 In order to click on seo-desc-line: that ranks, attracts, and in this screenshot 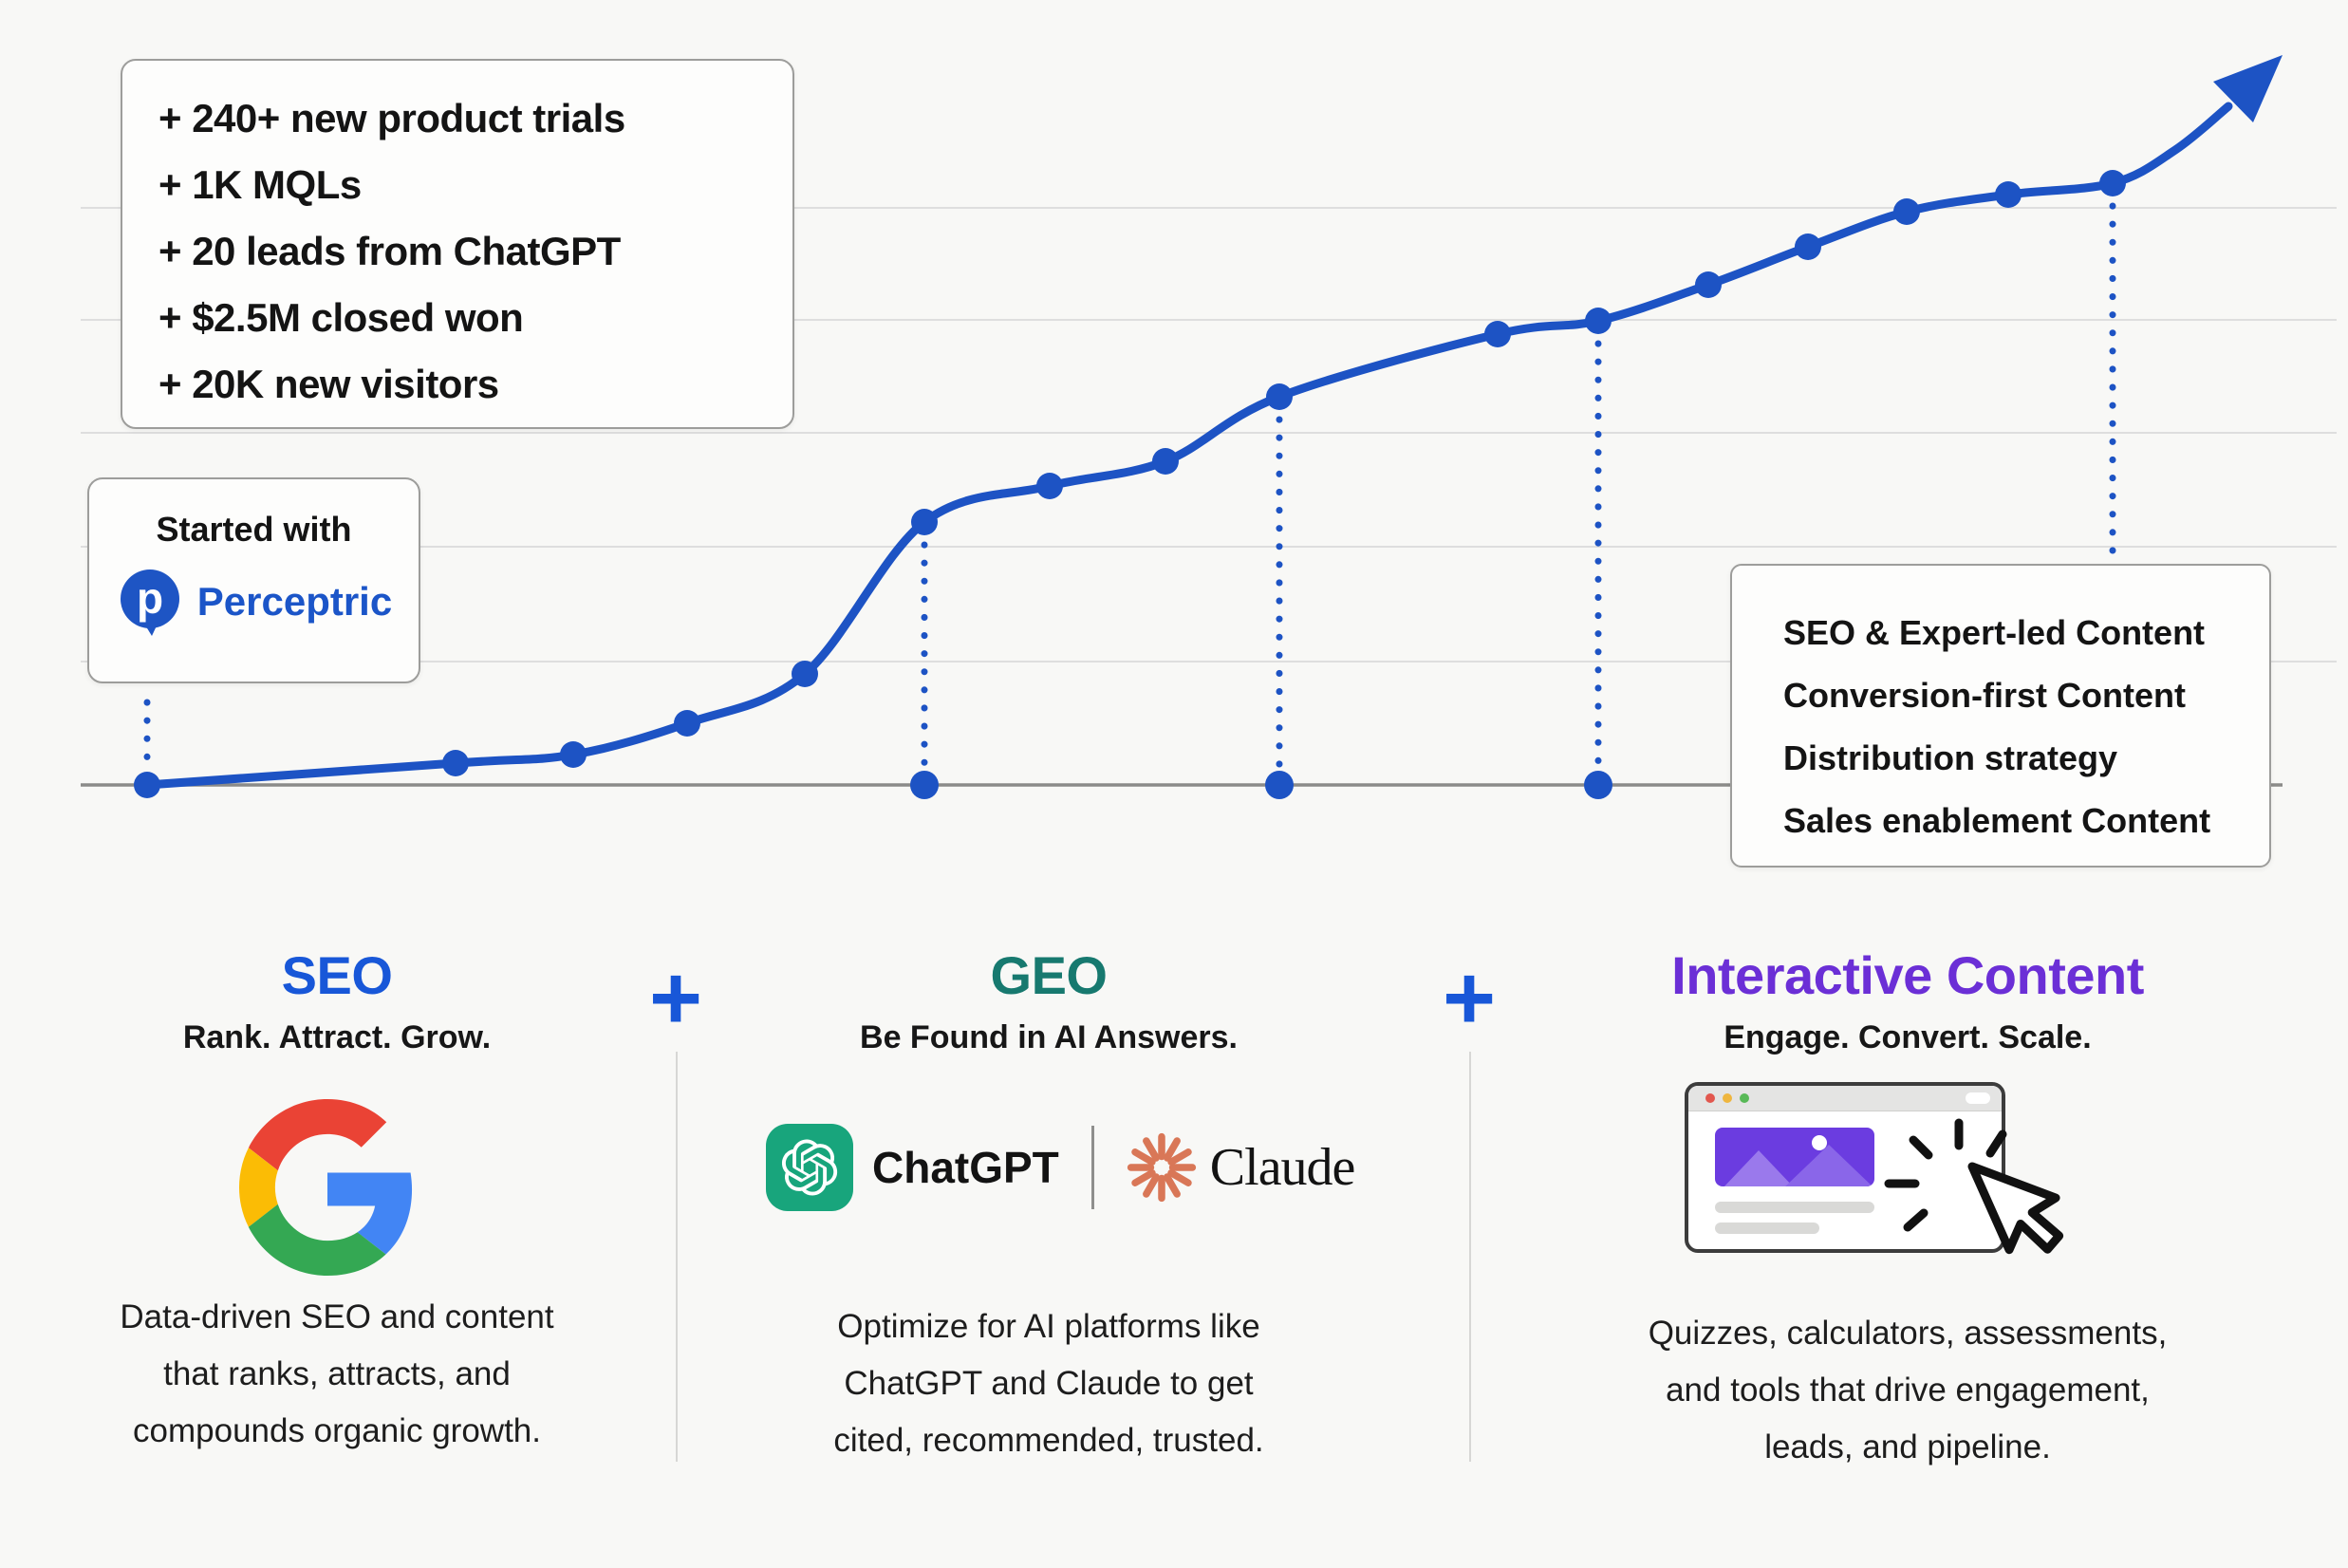, I will do `click(337, 1373)`.